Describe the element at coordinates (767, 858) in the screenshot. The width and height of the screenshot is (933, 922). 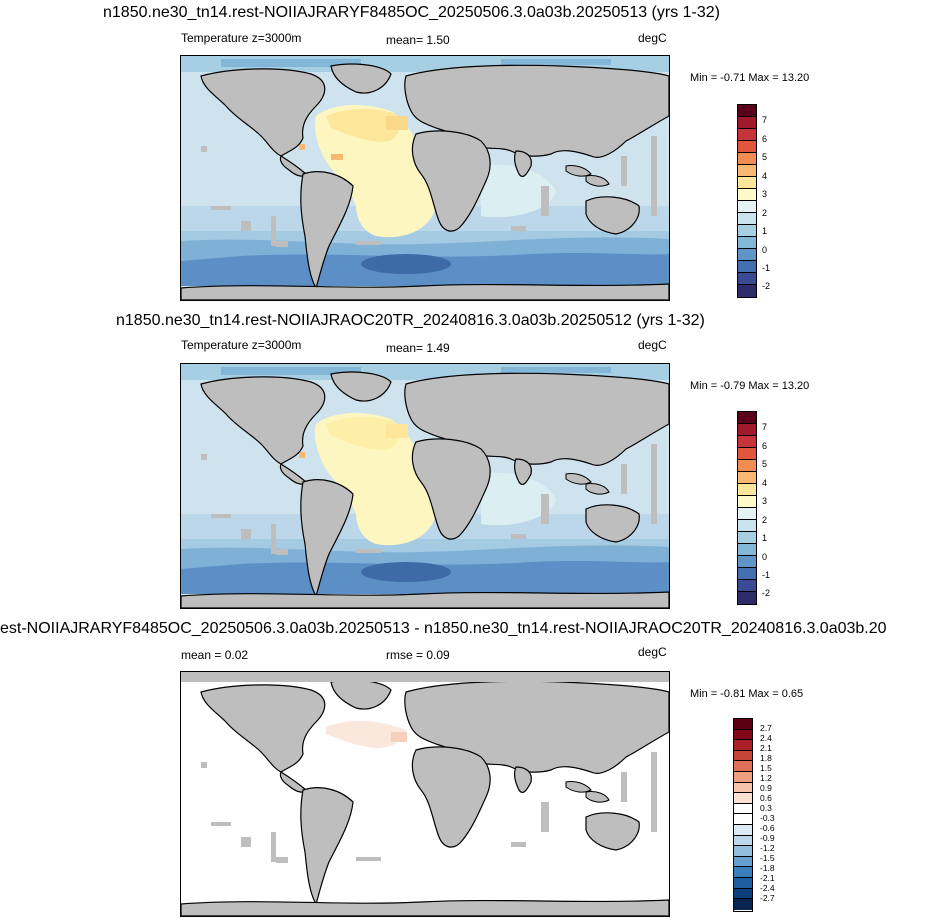
I see `colorbar-tick-label: -1.5` at that location.